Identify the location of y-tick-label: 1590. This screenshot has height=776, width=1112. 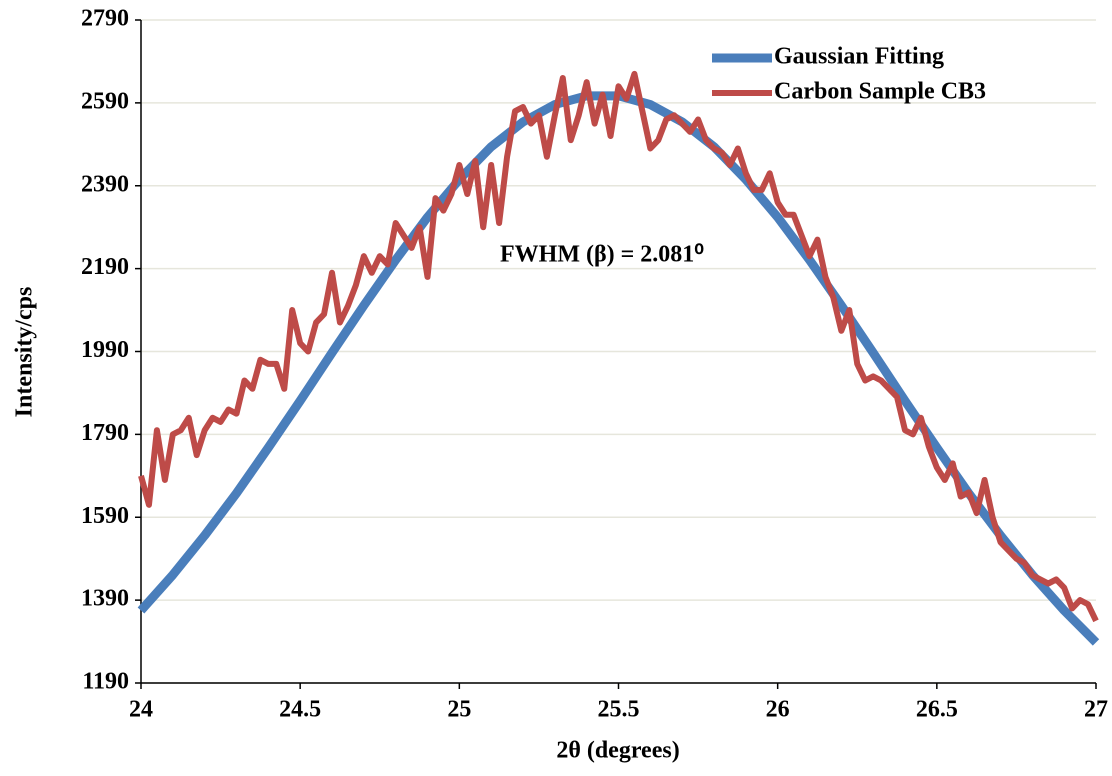
(105, 516).